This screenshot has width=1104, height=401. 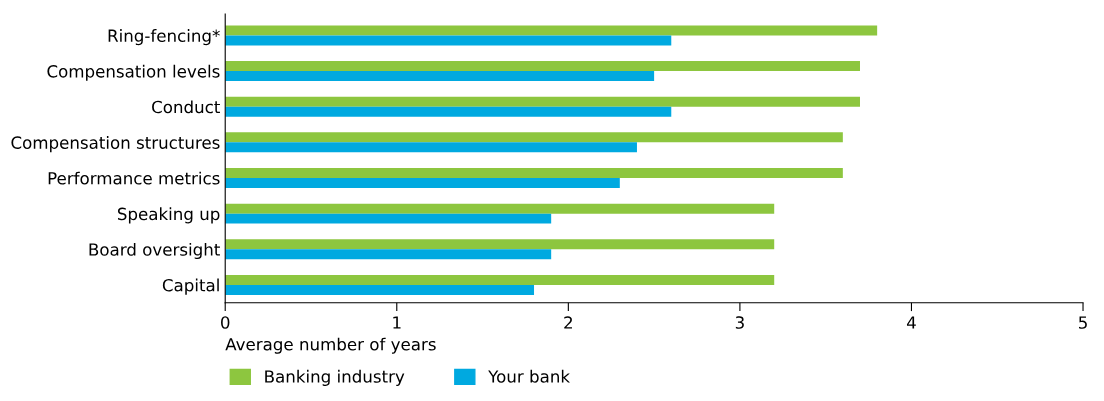 What do you see at coordinates (529, 376) in the screenshot?
I see `legend-label: Your bank` at bounding box center [529, 376].